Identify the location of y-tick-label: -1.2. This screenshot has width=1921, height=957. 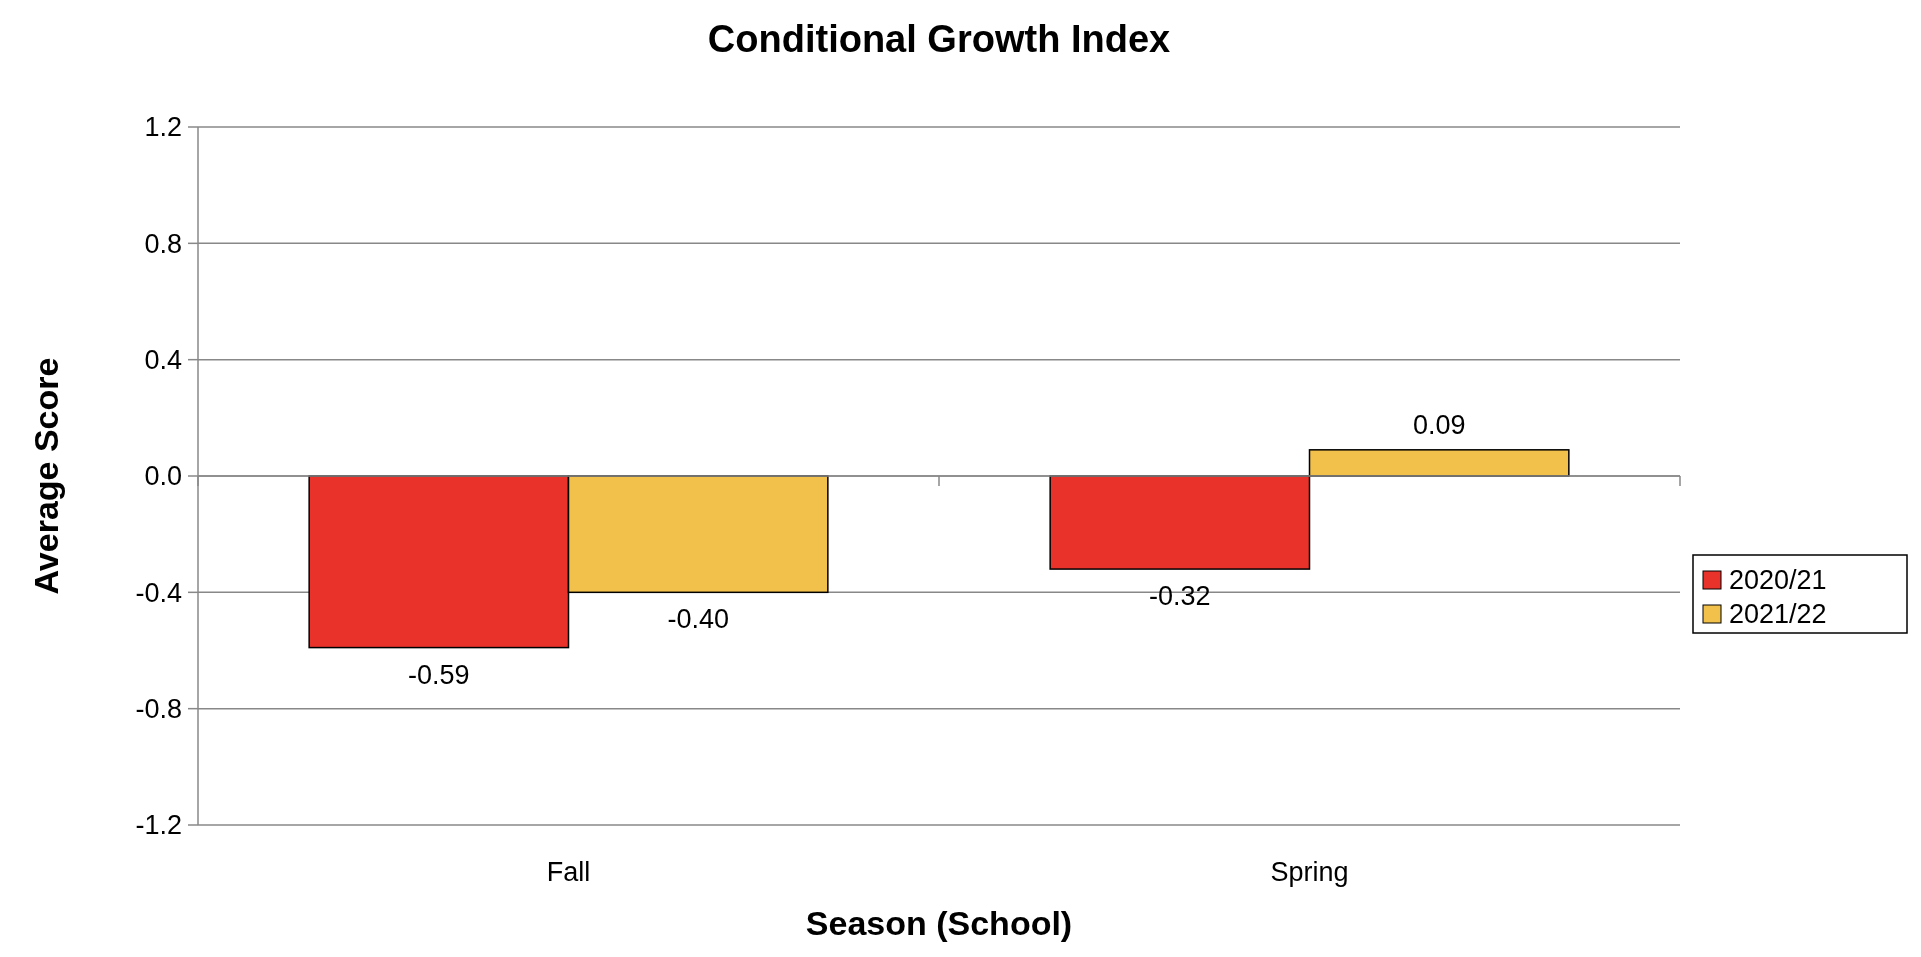
(158, 825).